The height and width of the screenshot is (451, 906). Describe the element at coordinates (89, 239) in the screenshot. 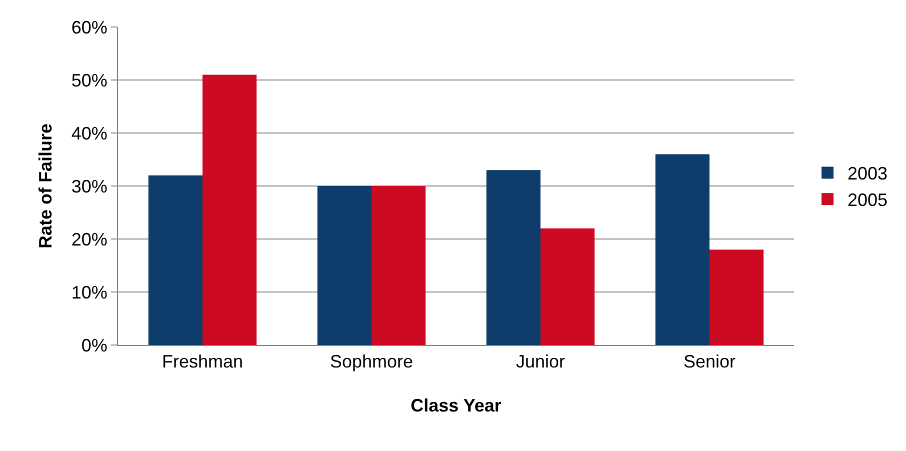

I see `y-tick-label: 20%` at that location.